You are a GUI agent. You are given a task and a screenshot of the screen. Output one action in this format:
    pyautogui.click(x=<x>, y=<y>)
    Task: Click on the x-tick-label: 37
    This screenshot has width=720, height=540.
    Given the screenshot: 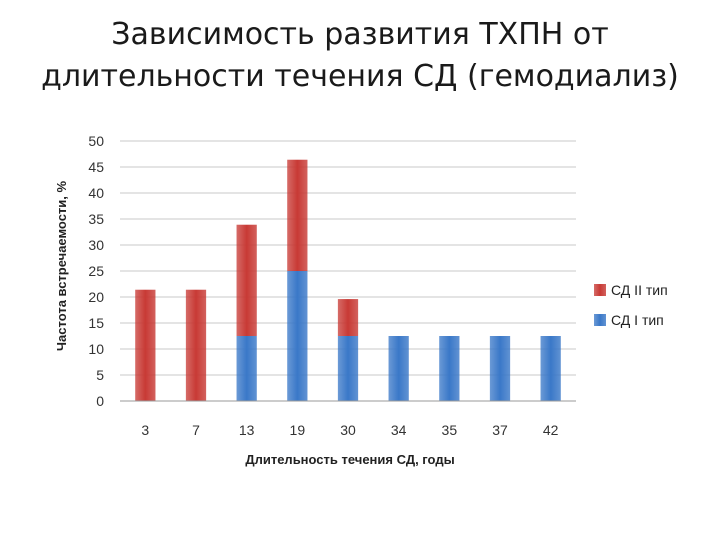 What is the action you would take?
    pyautogui.click(x=500, y=430)
    